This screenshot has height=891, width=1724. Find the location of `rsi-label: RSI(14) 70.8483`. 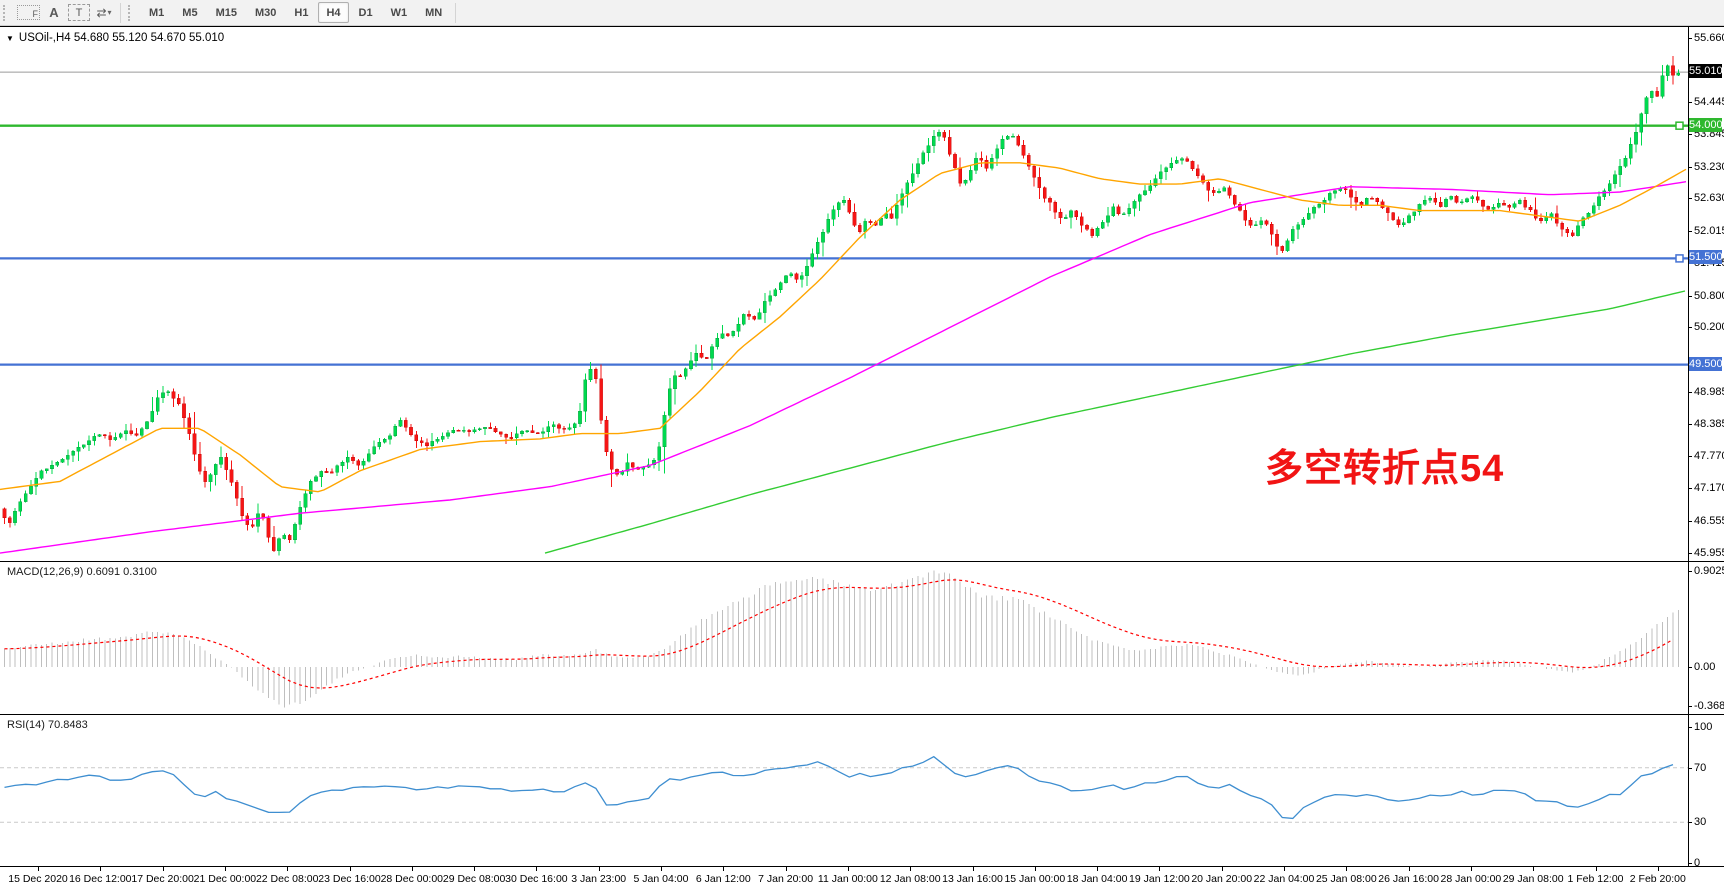

rsi-label: RSI(14) 70.8483 is located at coordinates (47, 725).